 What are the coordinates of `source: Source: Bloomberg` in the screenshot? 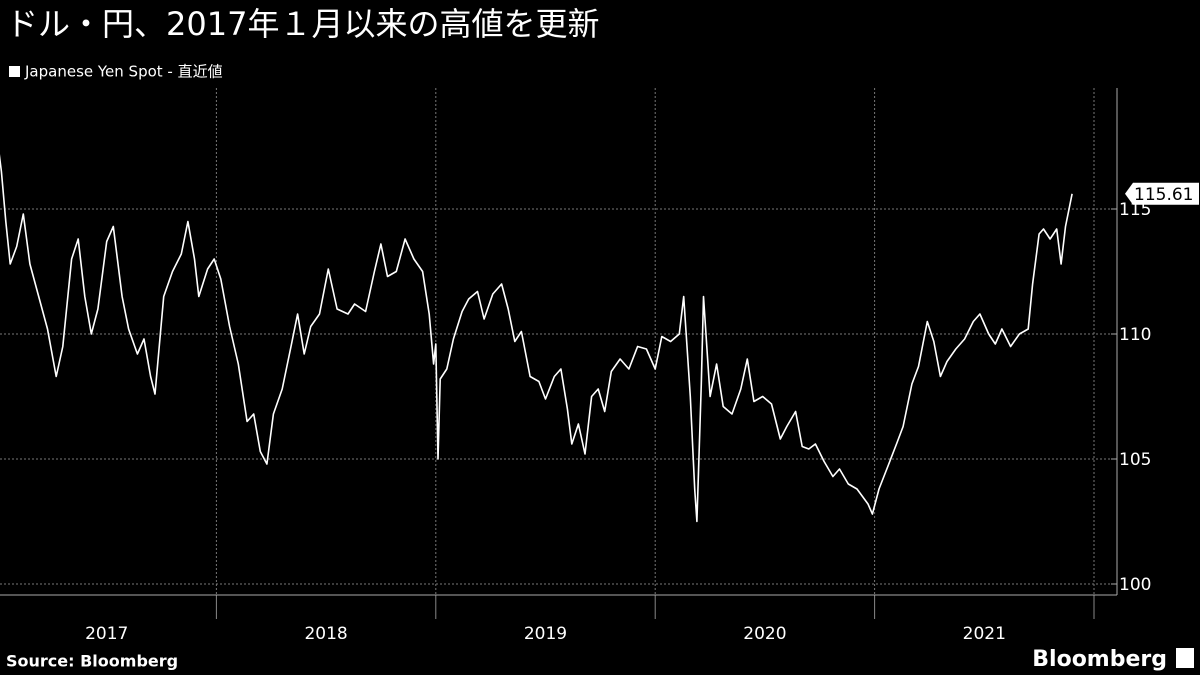 It's located at (92, 661).